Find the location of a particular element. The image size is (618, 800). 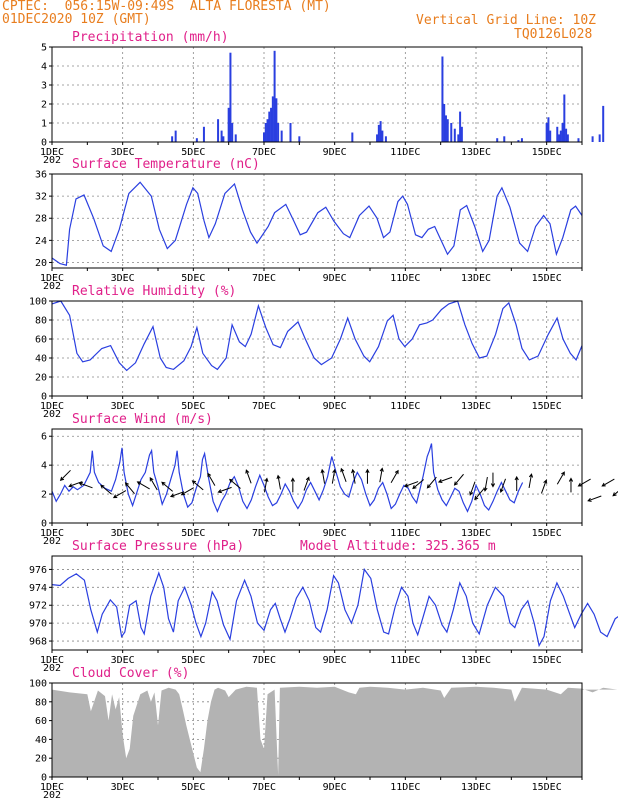

cloud-area is located at coordinates (335, 731).